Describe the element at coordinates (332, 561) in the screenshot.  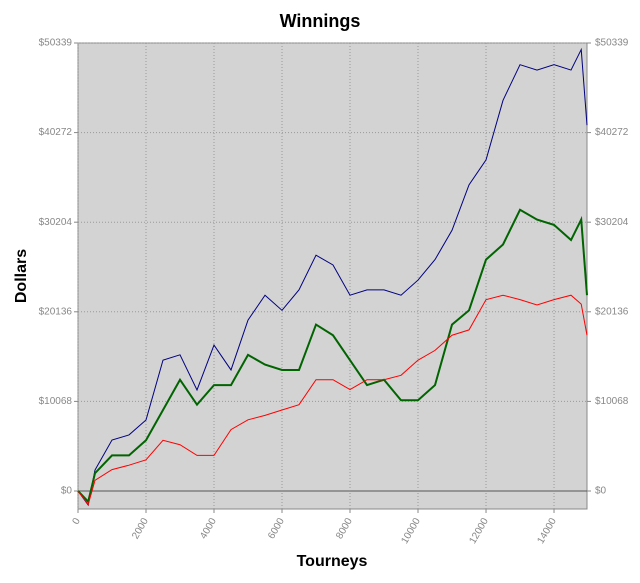
I see `x-axis-label: Tourneys` at that location.